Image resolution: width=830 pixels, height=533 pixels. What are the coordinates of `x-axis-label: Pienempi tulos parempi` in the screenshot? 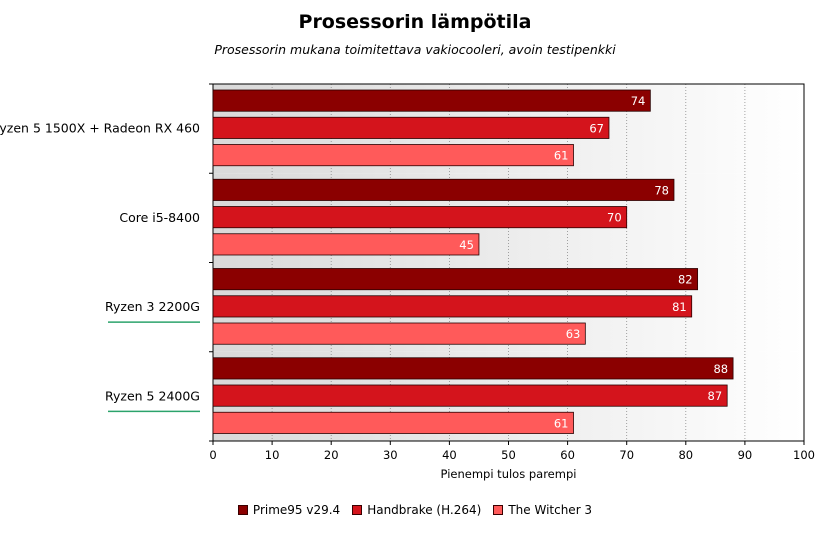 It's located at (509, 474).